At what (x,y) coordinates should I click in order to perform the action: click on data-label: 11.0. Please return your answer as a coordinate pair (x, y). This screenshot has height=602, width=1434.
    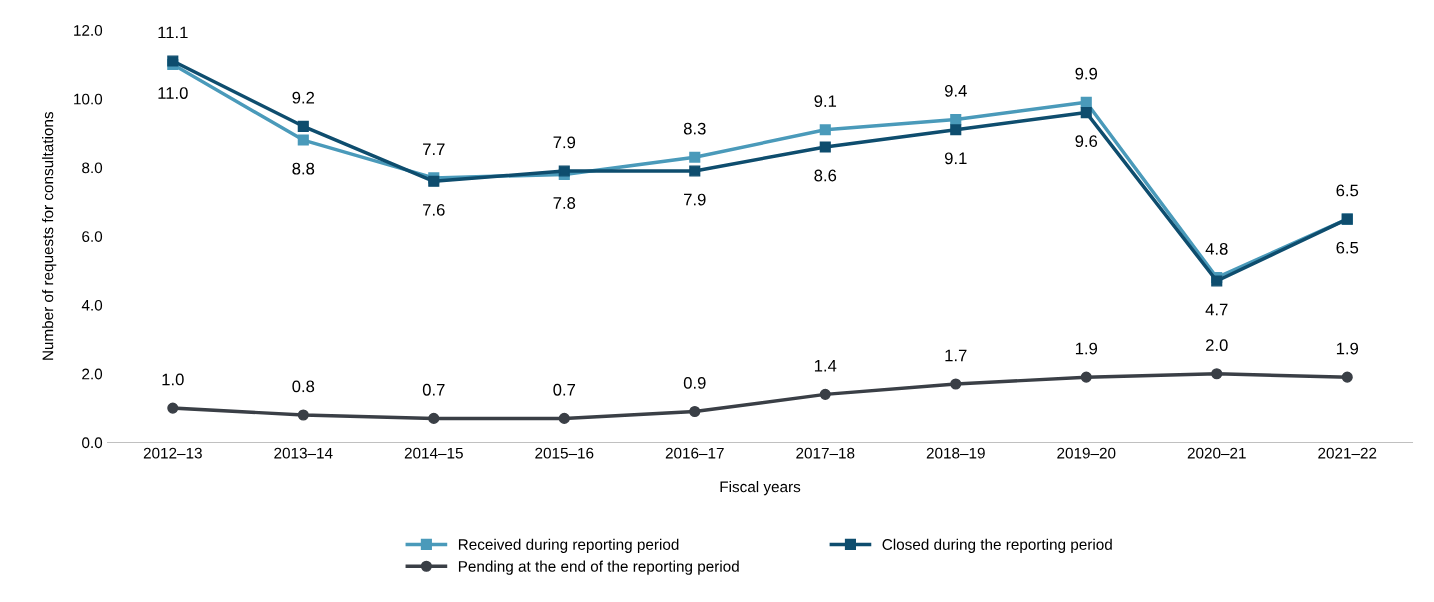
    Looking at the image, I should click on (173, 93).